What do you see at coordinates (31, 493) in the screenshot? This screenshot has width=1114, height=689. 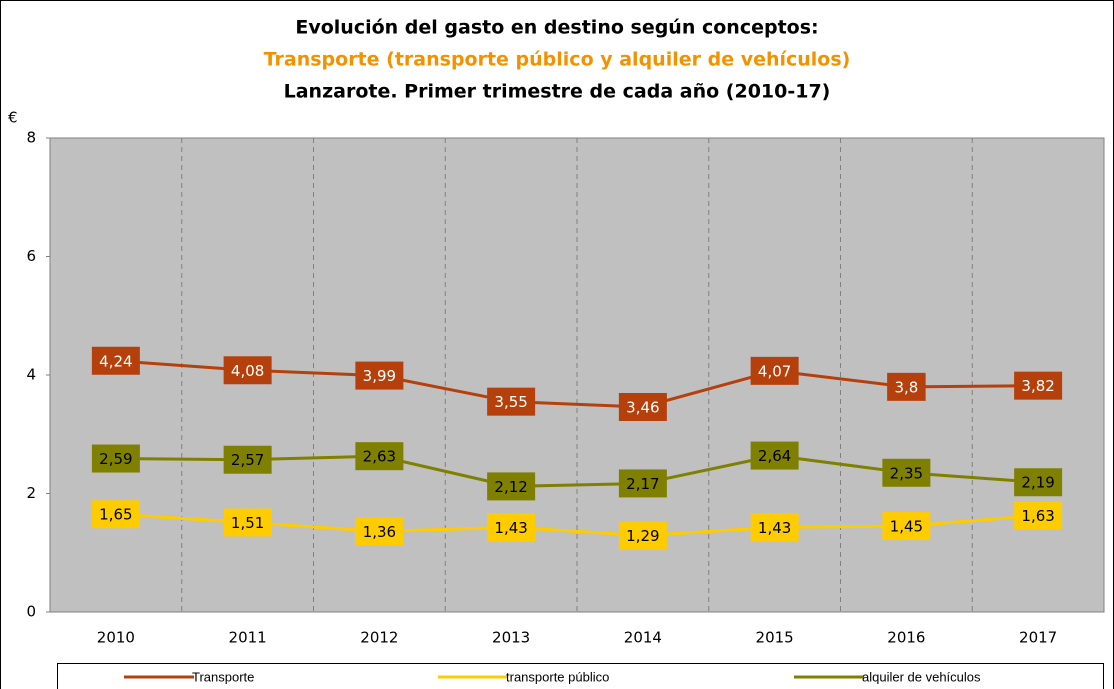 I see `y-tick-label: 2` at bounding box center [31, 493].